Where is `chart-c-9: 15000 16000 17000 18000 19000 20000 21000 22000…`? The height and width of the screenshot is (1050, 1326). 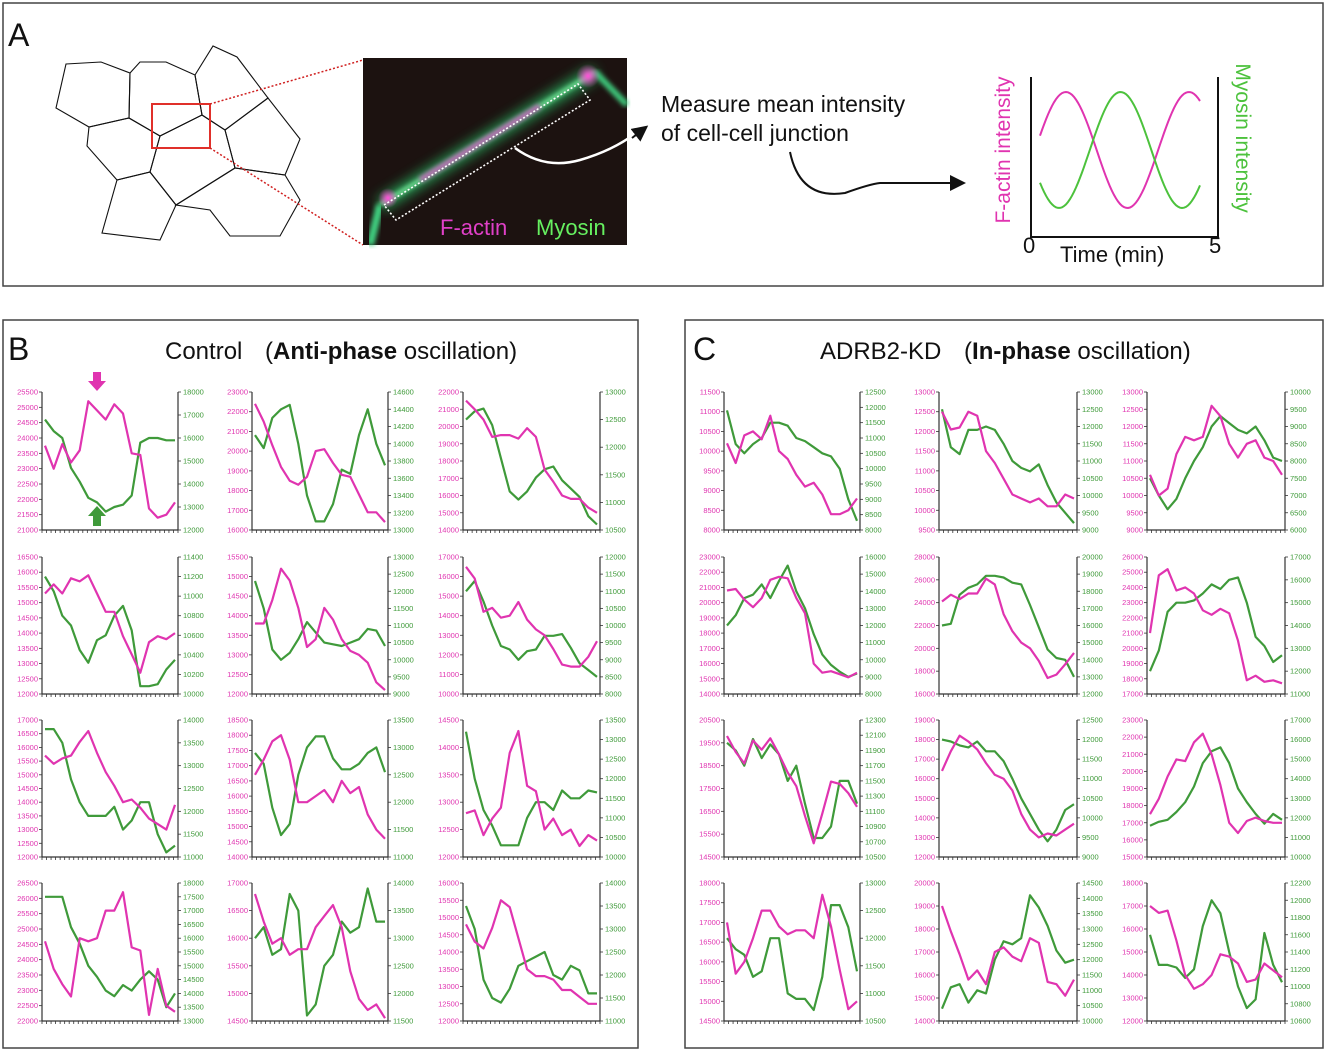 chart-c-9: 15000 16000 17000 18000 19000 20000 21000 22000… is located at coordinates (1216, 789).